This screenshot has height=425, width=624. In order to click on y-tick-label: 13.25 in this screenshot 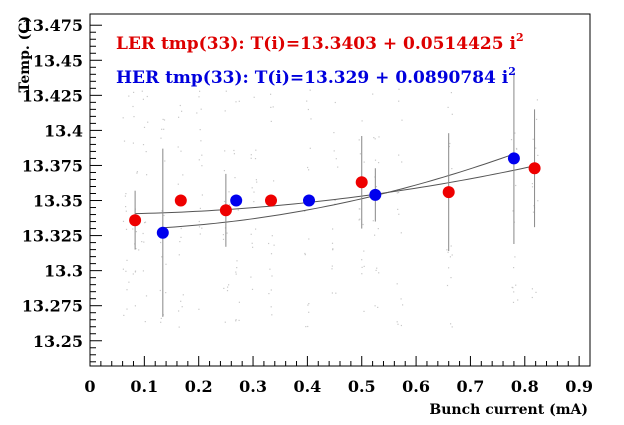, I will do `click(58, 341)`.